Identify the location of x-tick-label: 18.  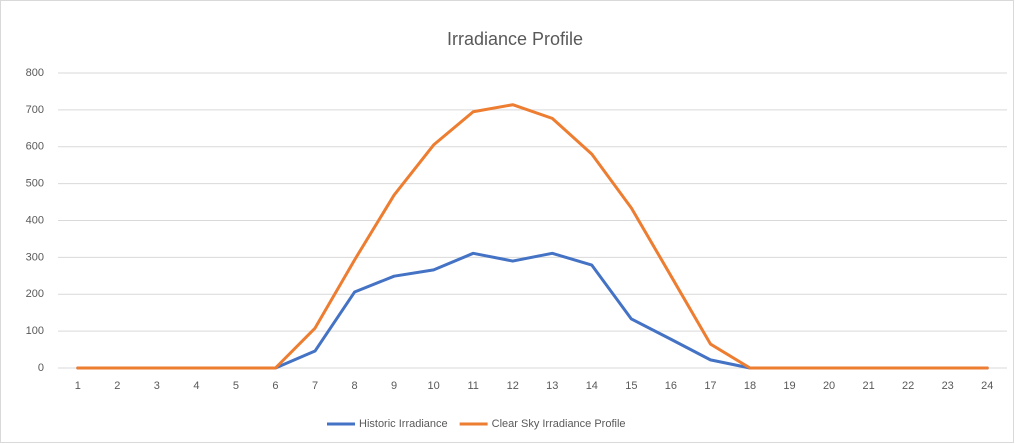
(750, 386).